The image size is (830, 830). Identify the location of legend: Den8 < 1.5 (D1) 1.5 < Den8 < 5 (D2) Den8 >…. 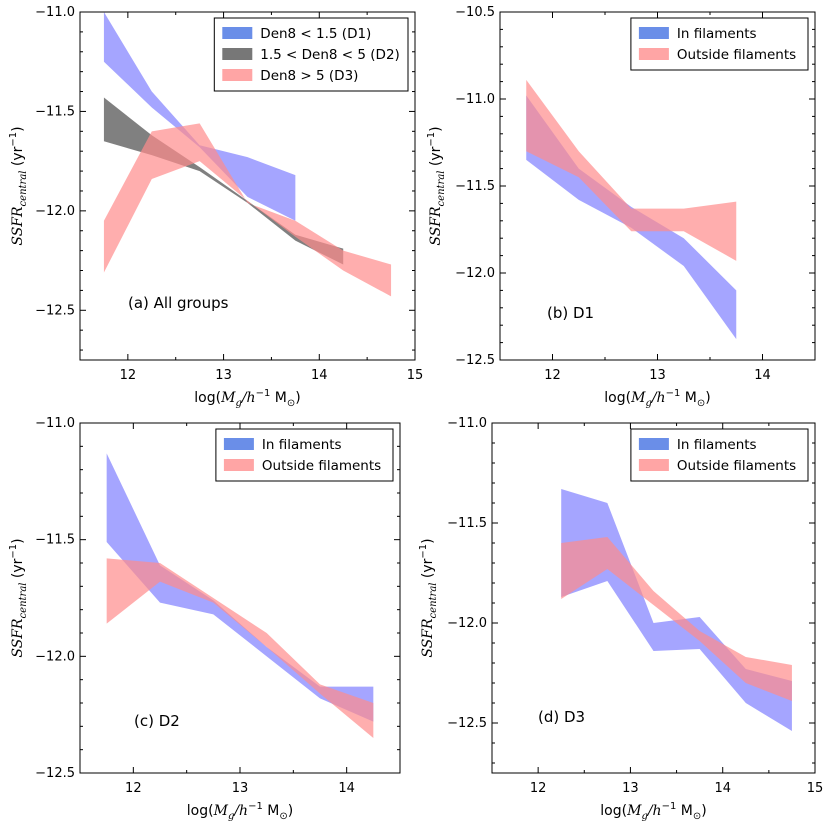
(311, 54).